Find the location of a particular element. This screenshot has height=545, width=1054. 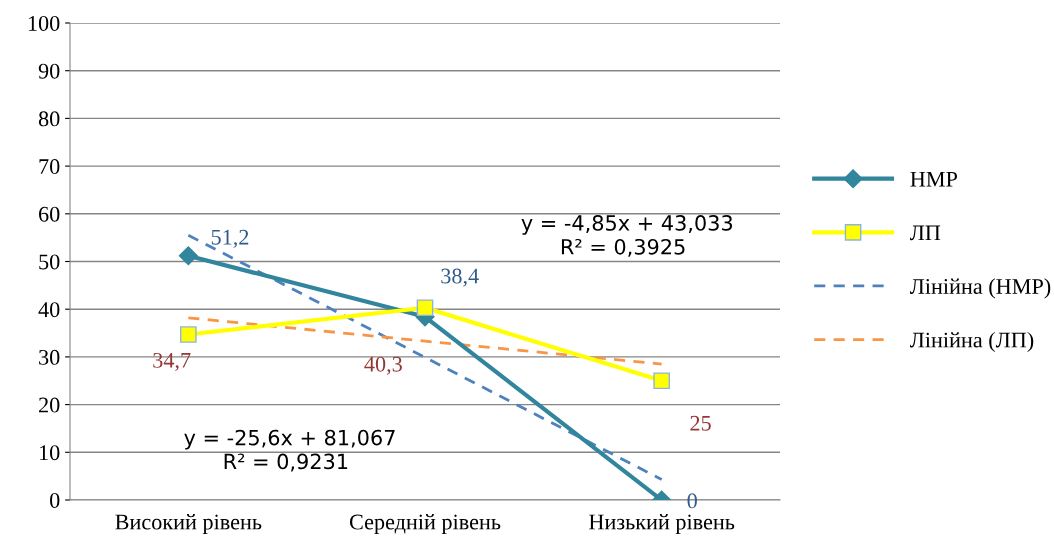

y-tick-label: 90 is located at coordinates (49, 71).